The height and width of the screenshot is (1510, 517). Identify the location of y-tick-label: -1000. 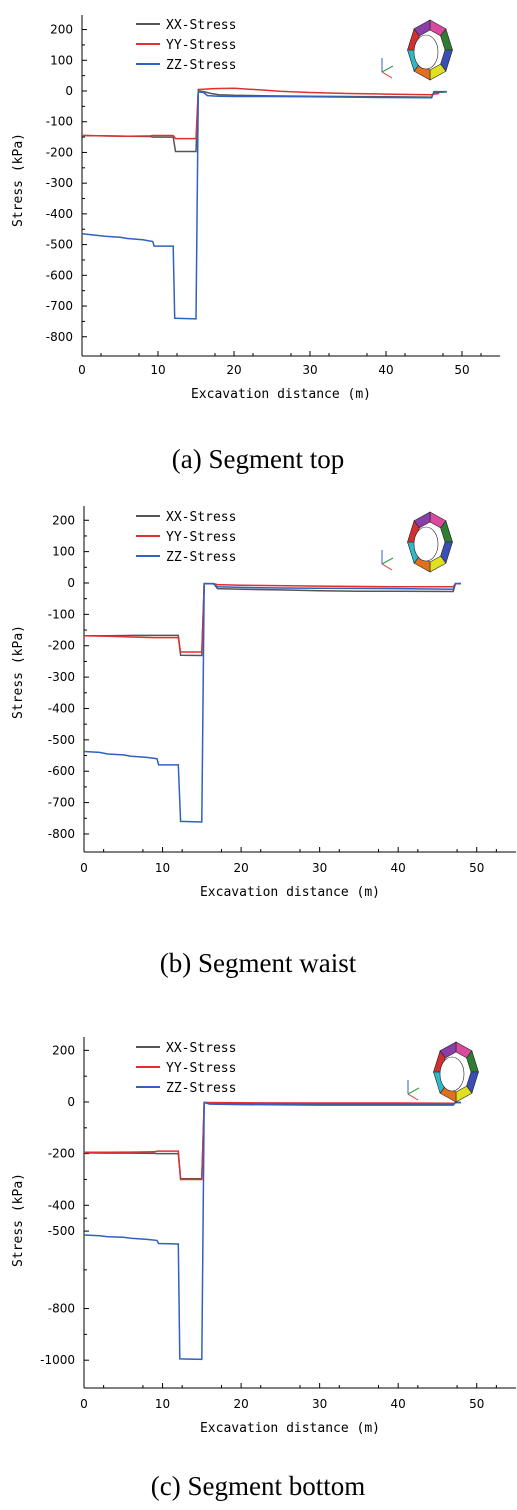
(57, 1360).